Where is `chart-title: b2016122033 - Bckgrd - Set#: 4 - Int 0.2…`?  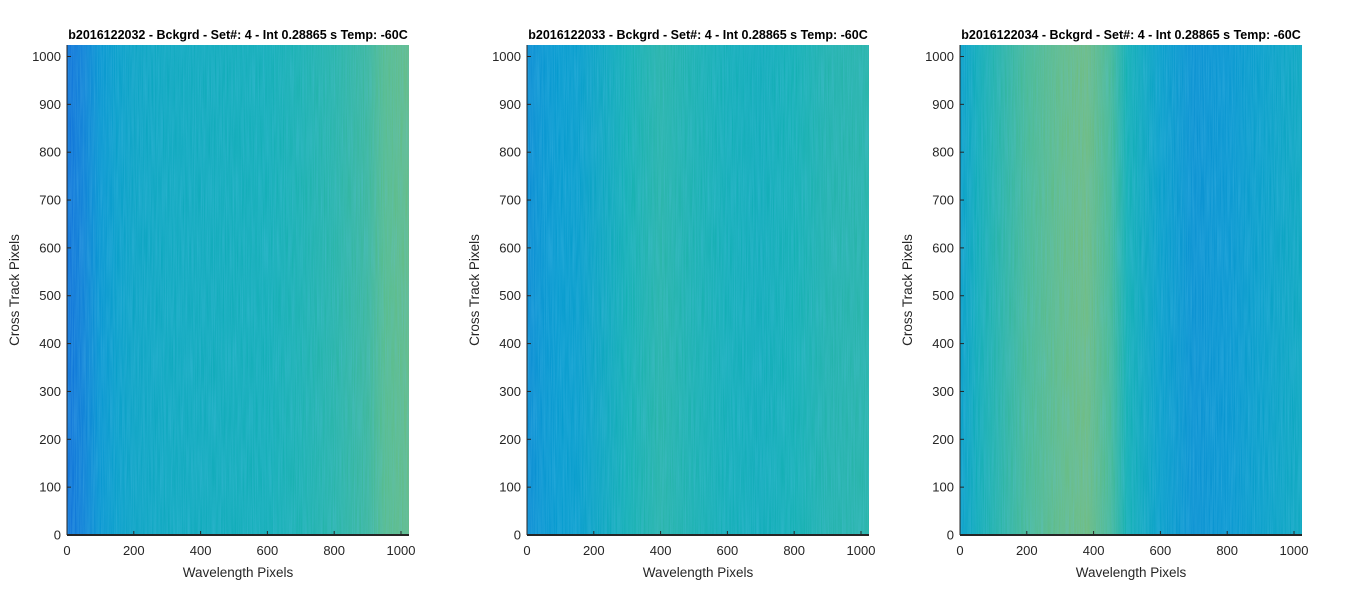
chart-title: b2016122033 - Bckgrd - Set#: 4 - Int 0.2… is located at coordinates (698, 35).